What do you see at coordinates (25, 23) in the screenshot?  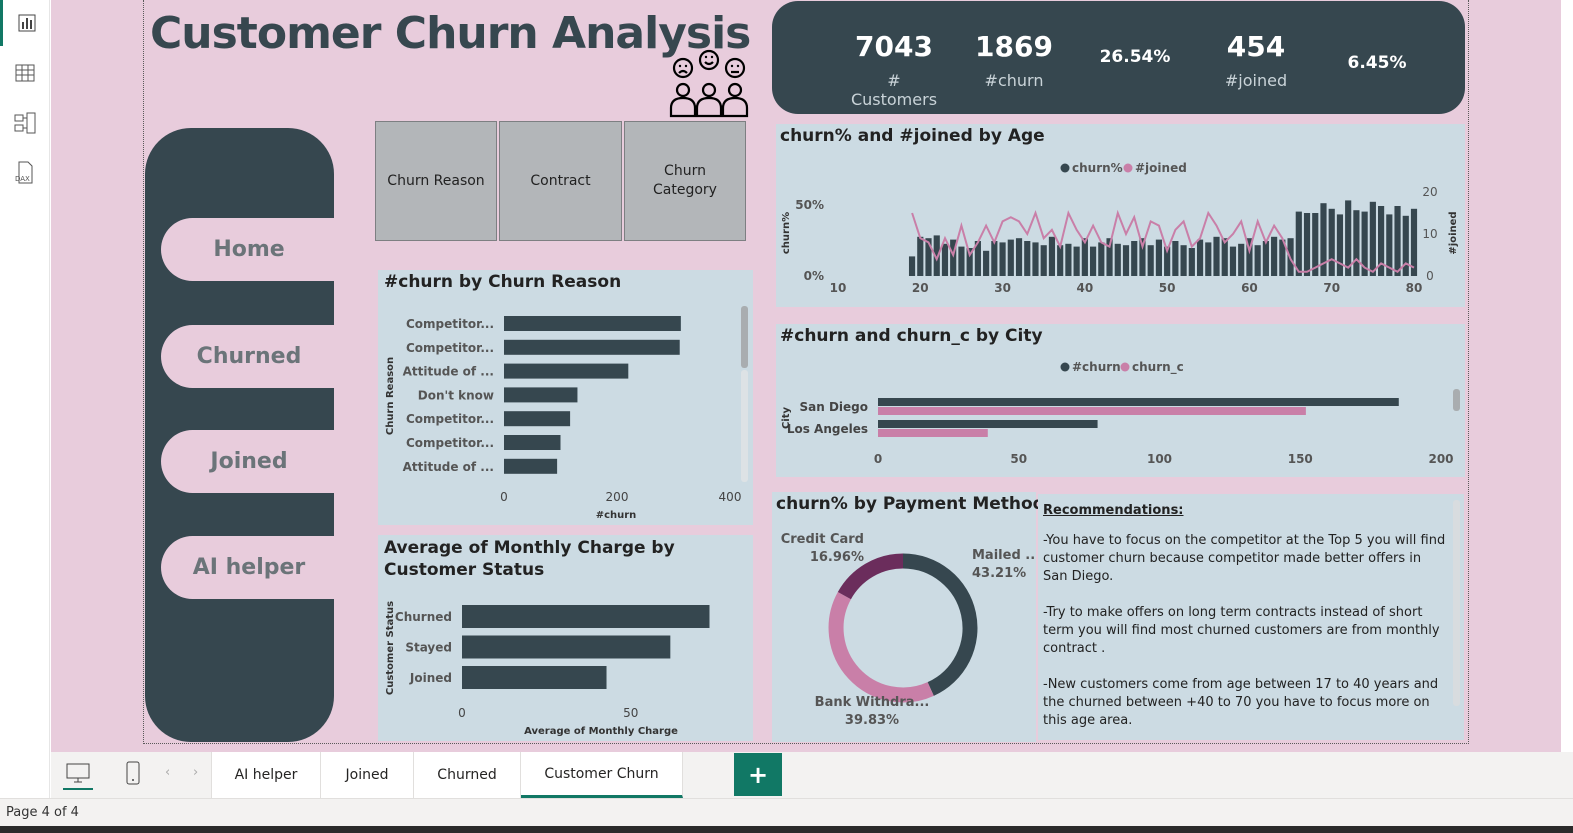 I see `report-view-icon` at bounding box center [25, 23].